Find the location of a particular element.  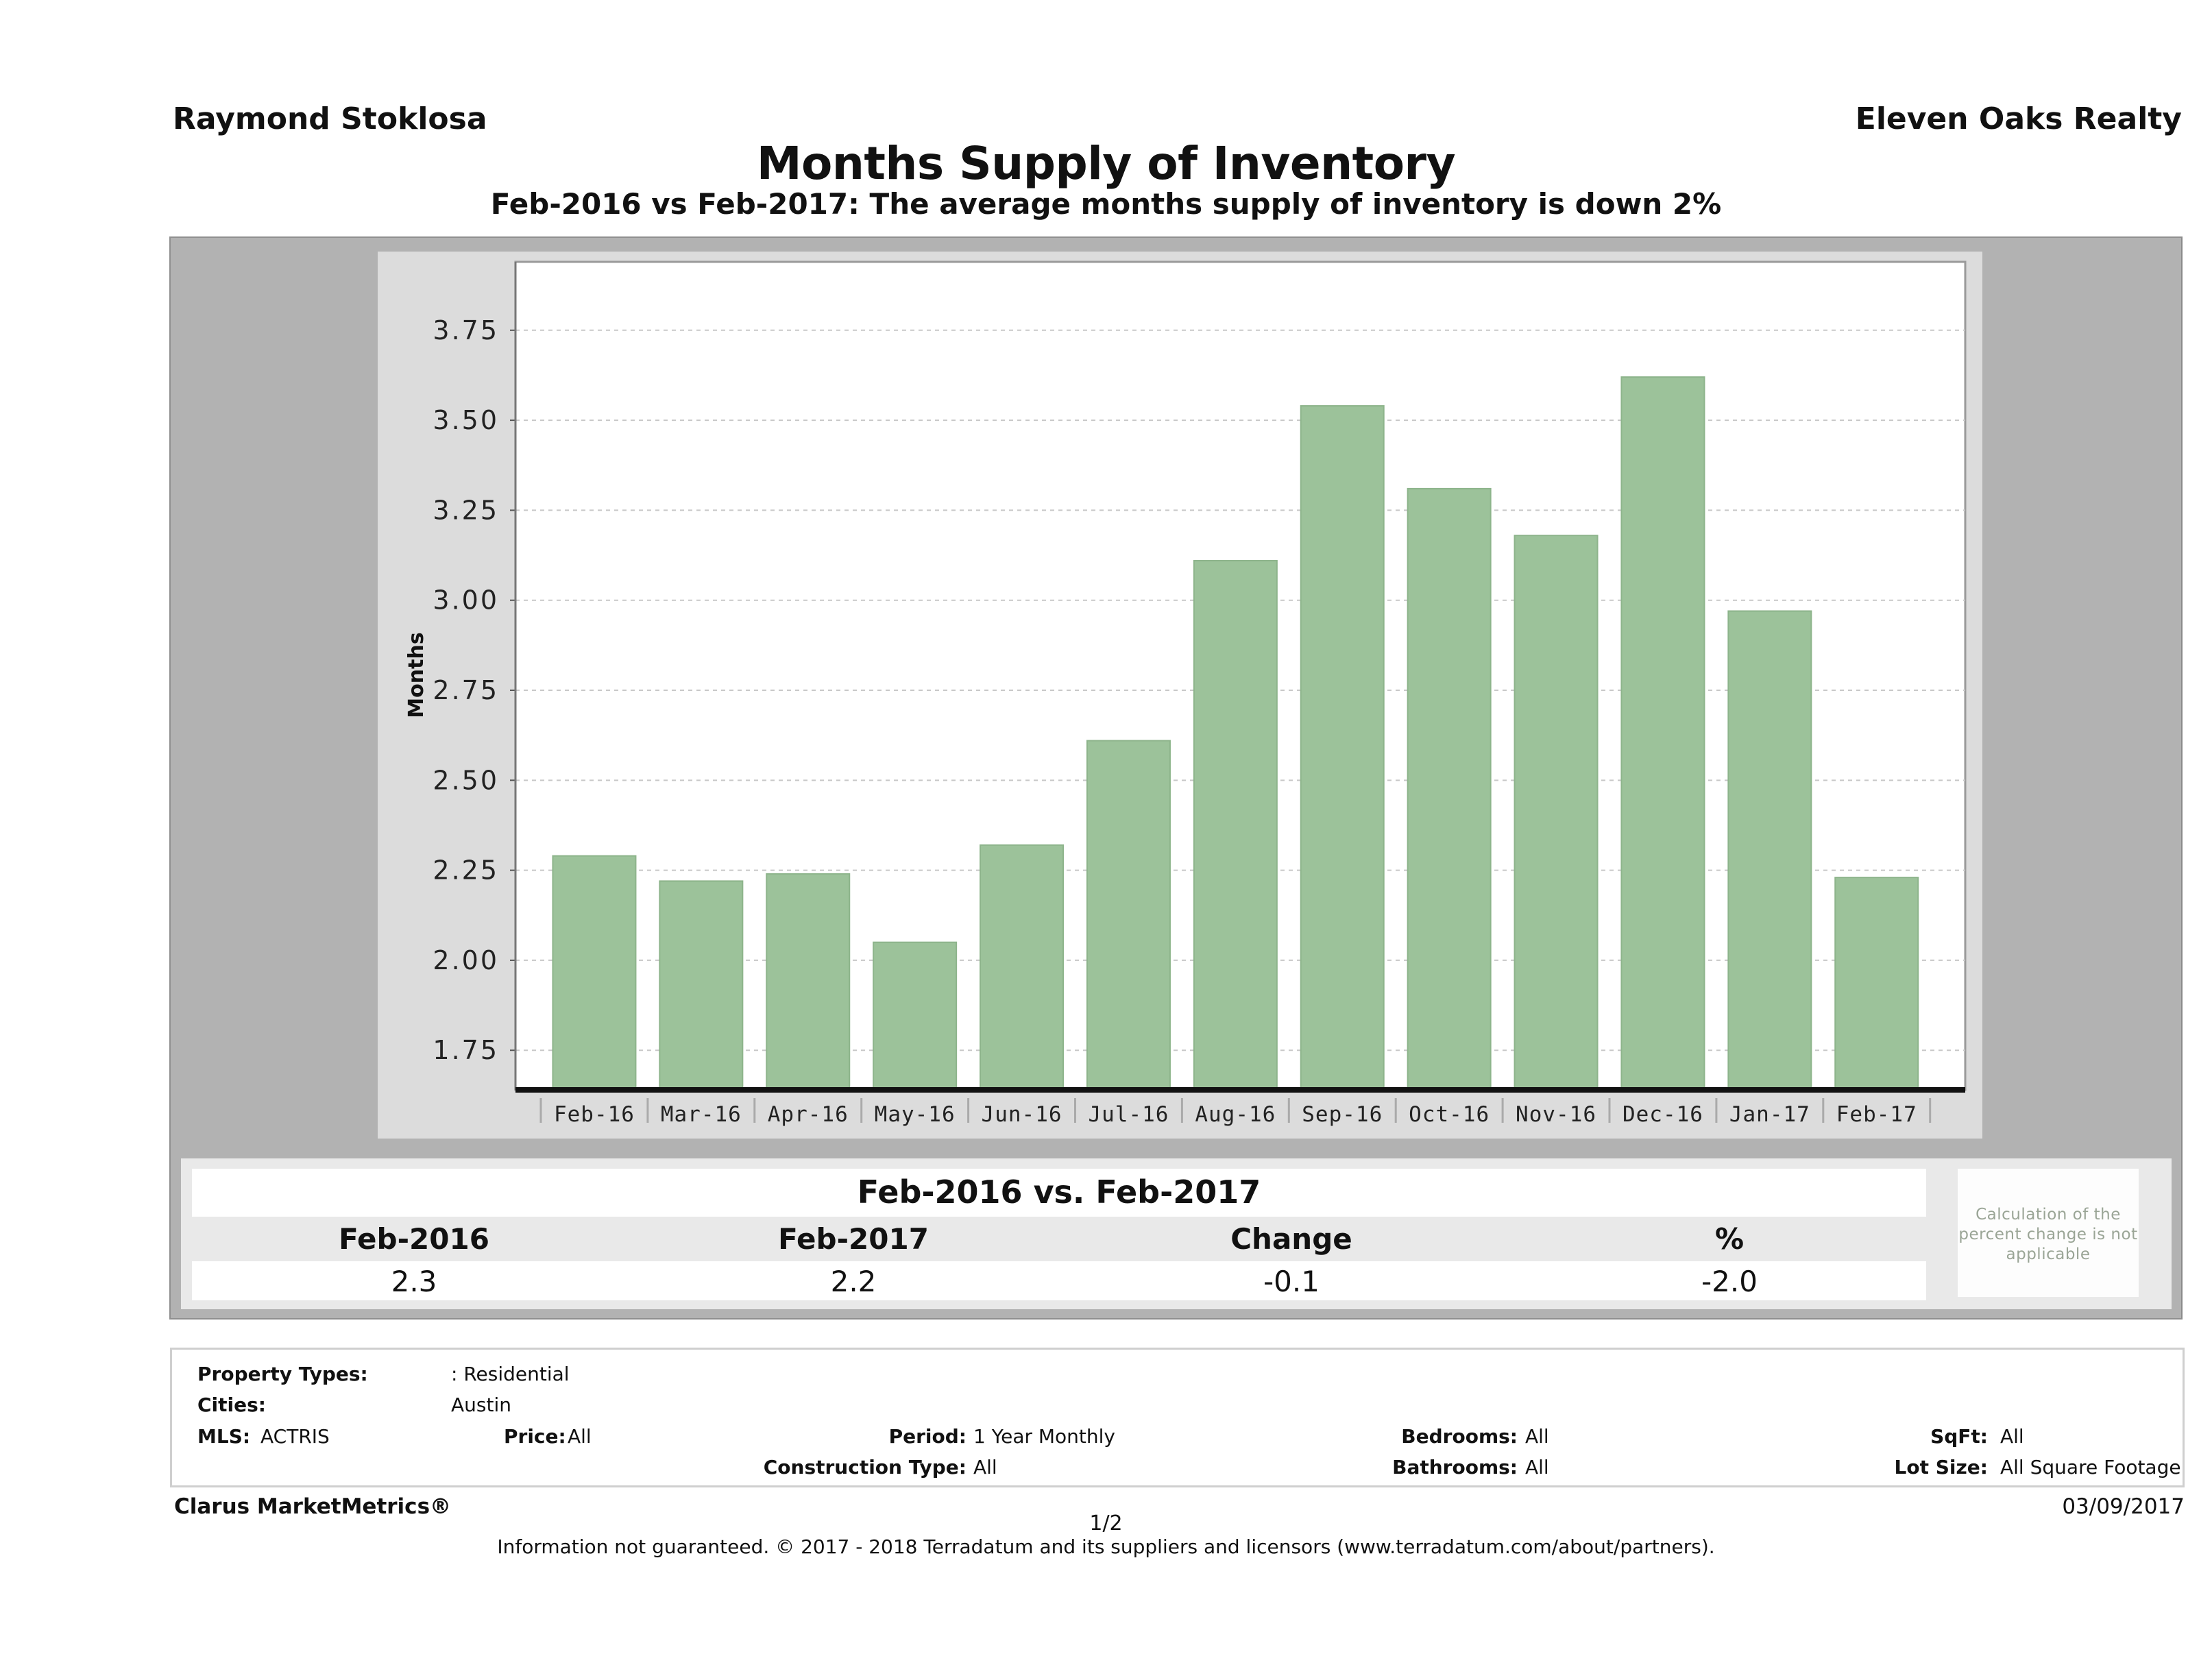

mls-value: ACTRIS is located at coordinates (295, 1436).